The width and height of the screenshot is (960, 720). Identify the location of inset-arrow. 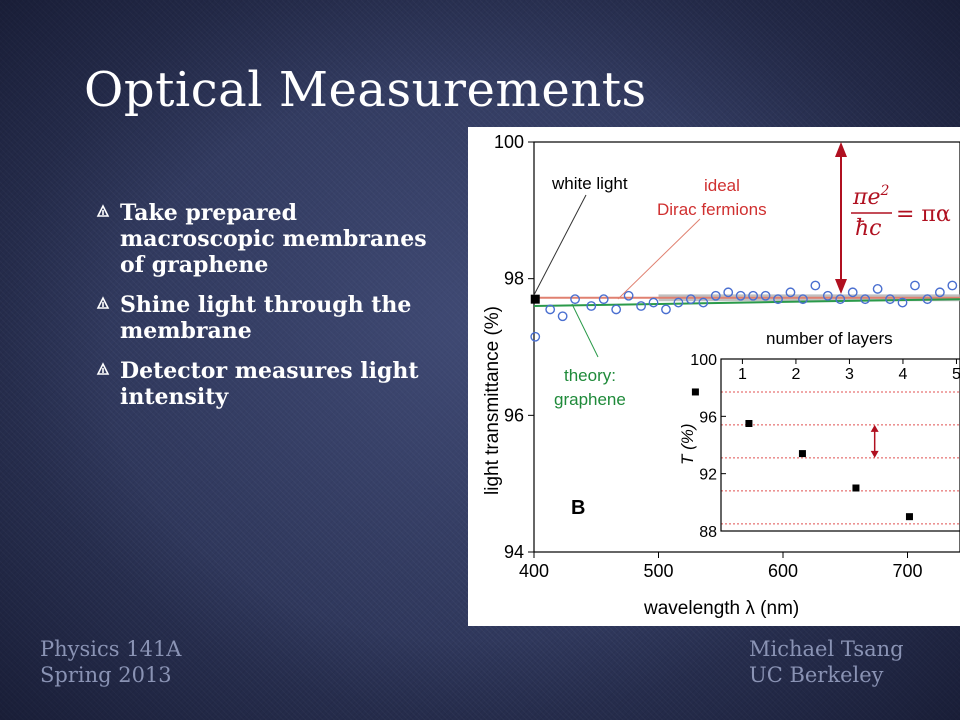
(874, 441).